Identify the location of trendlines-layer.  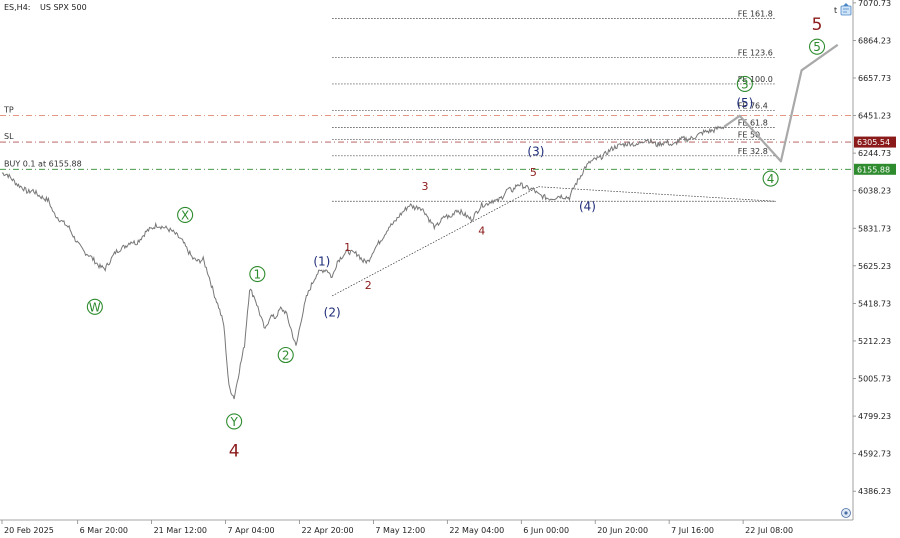
(553, 241).